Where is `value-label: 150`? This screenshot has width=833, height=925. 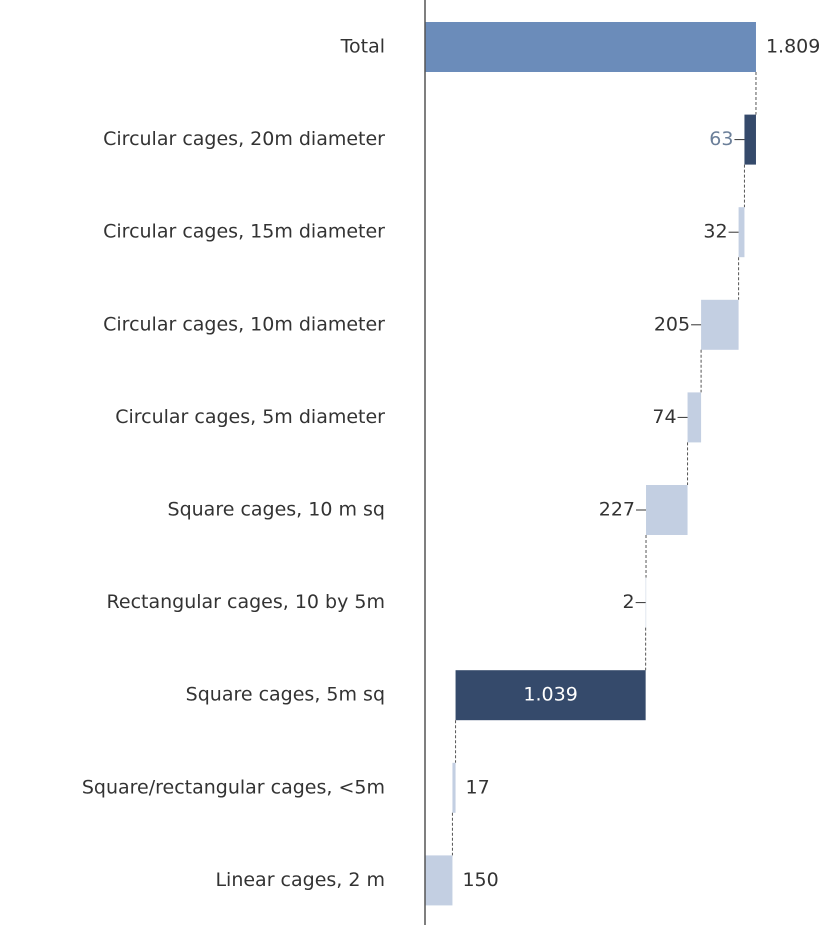
value-label: 150 is located at coordinates (480, 880).